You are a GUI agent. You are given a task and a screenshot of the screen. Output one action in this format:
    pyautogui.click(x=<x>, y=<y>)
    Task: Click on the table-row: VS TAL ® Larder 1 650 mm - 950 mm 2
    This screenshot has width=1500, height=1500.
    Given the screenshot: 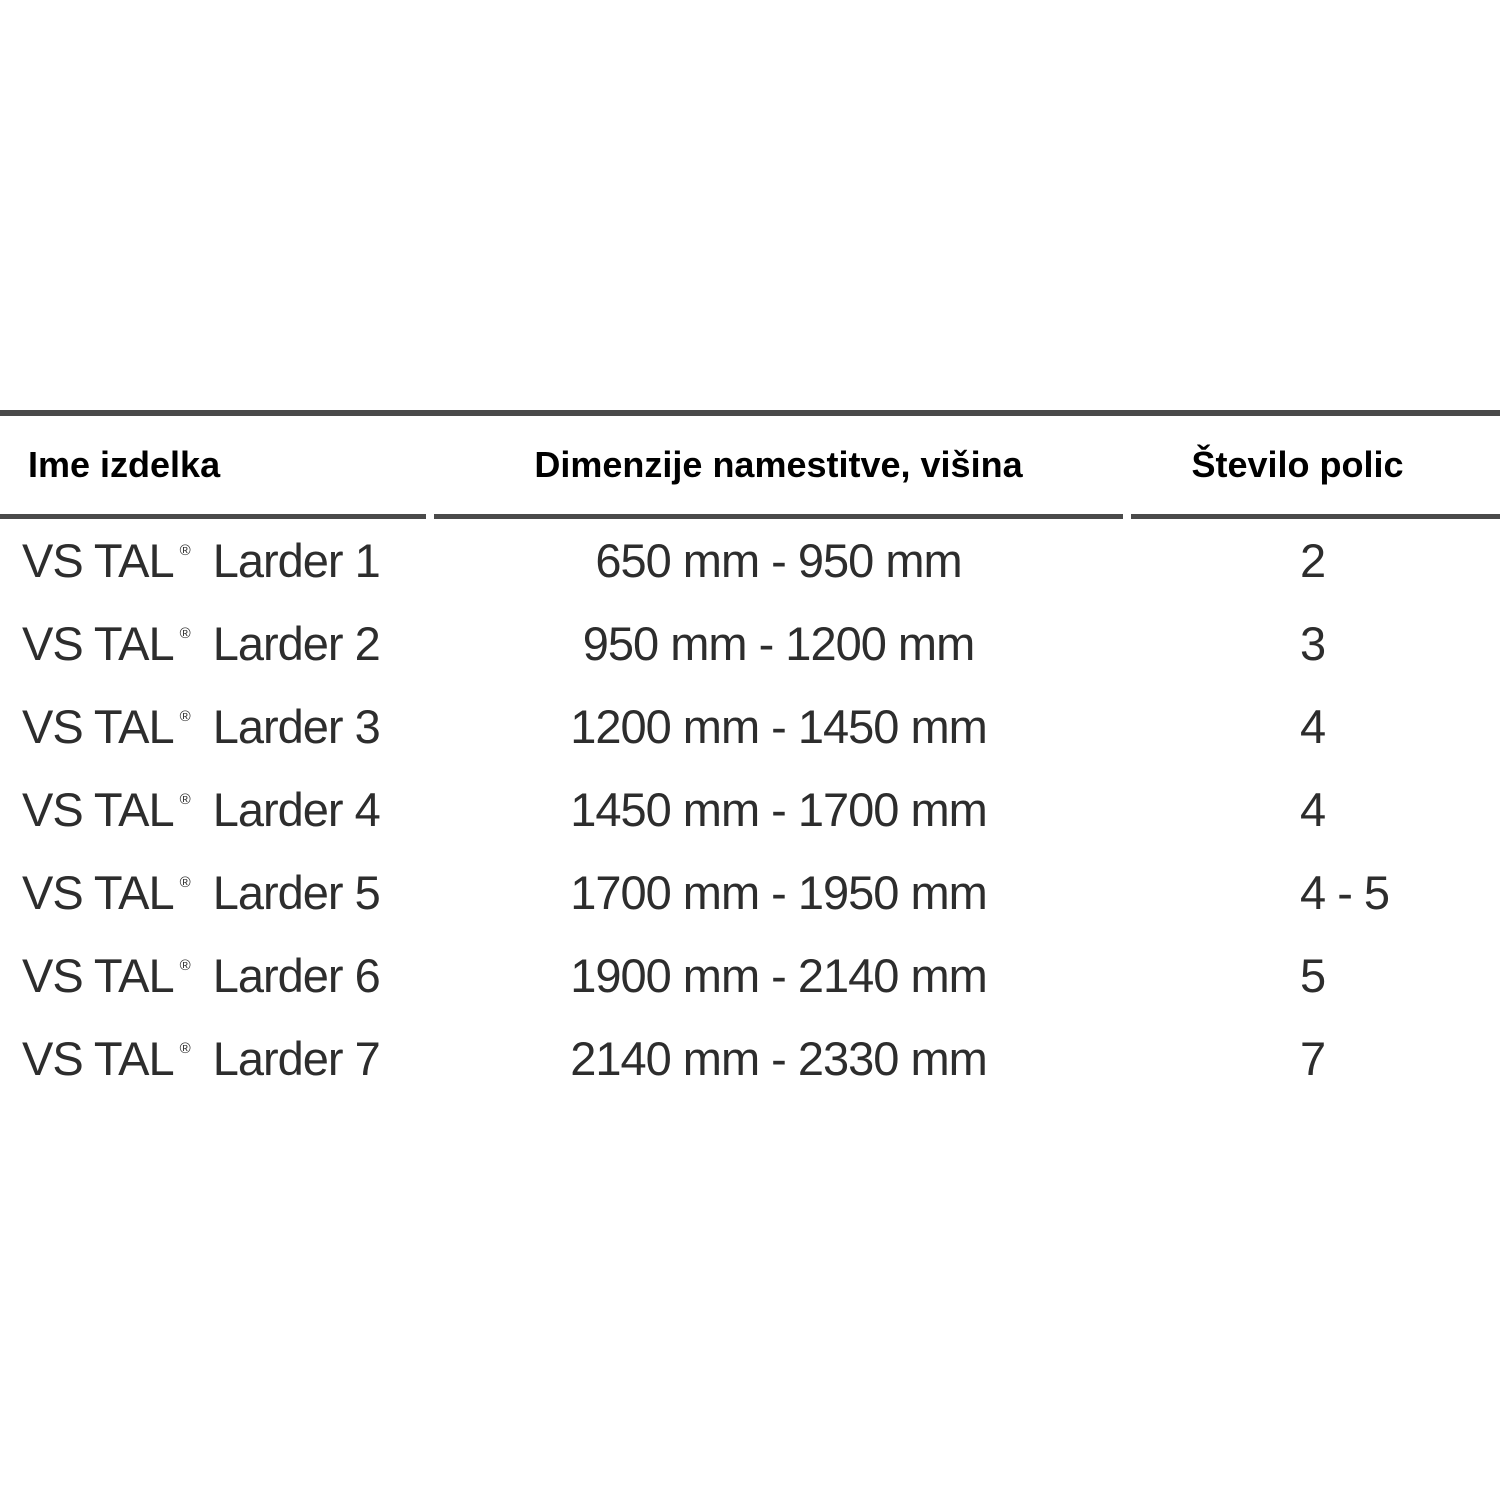 What is the action you would take?
    pyautogui.click(x=750, y=560)
    